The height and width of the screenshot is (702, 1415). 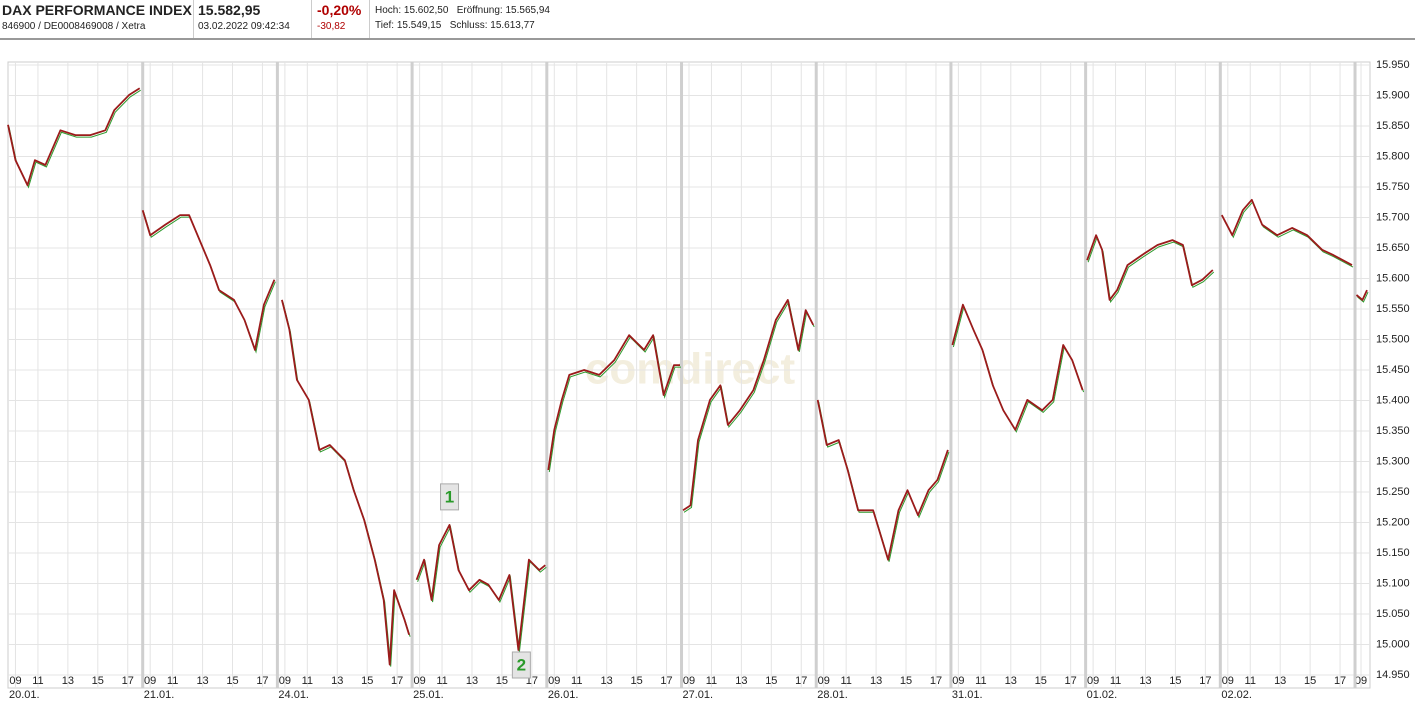 I want to click on y-tick-label: 15.200, so click(x=1393, y=522).